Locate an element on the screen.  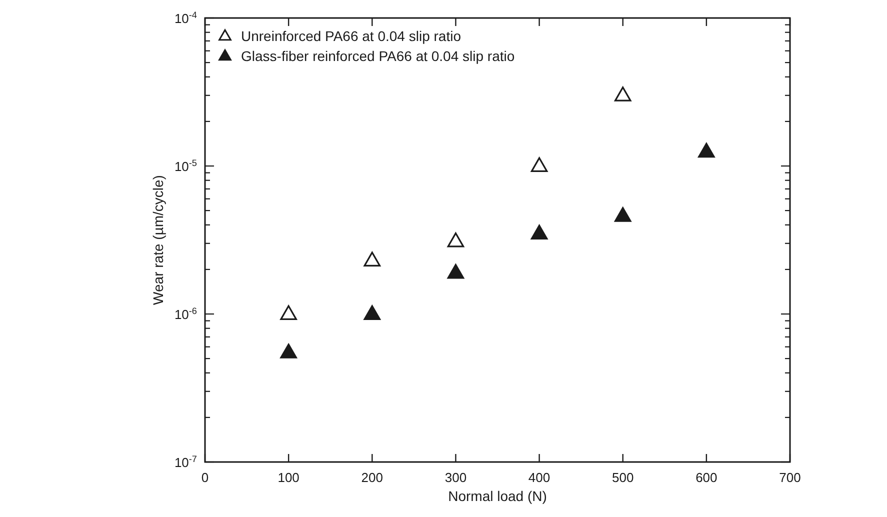
x-axis-title: Normal load (N) is located at coordinates (497, 496).